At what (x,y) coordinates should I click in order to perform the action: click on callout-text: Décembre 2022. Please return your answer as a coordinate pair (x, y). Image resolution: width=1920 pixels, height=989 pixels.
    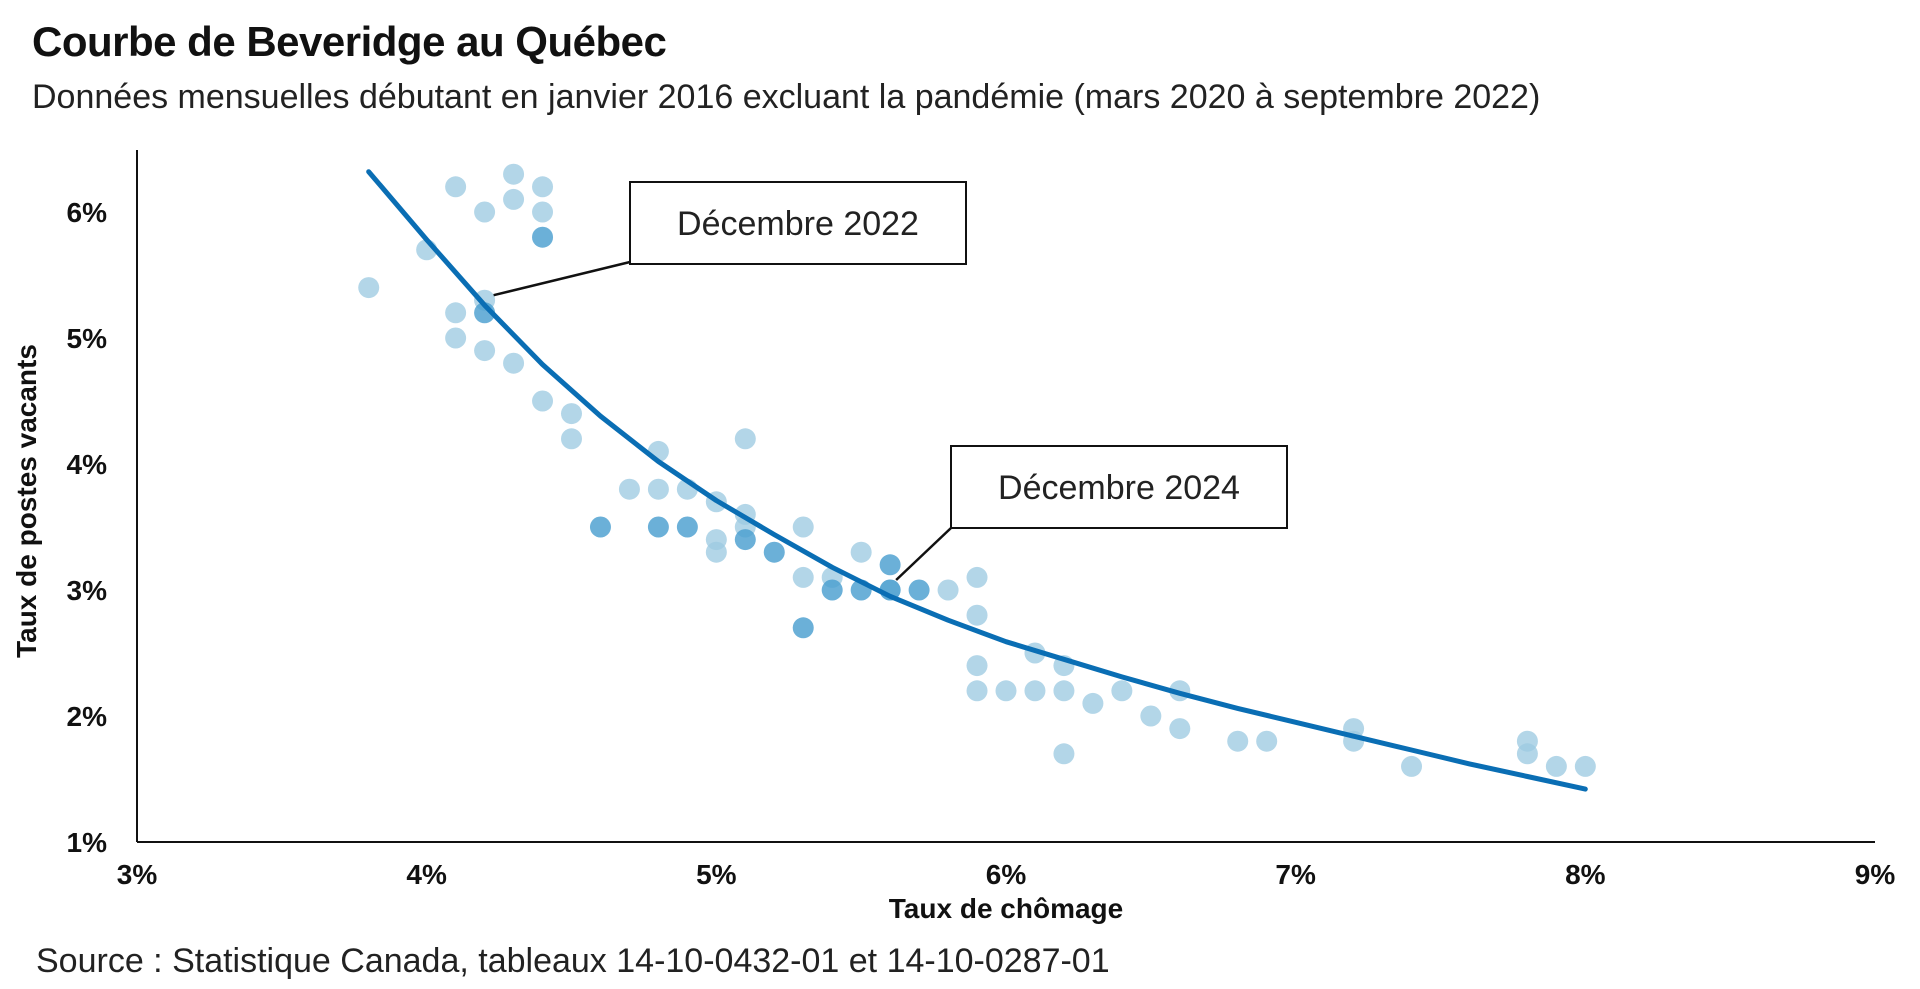
    Looking at the image, I should click on (798, 224).